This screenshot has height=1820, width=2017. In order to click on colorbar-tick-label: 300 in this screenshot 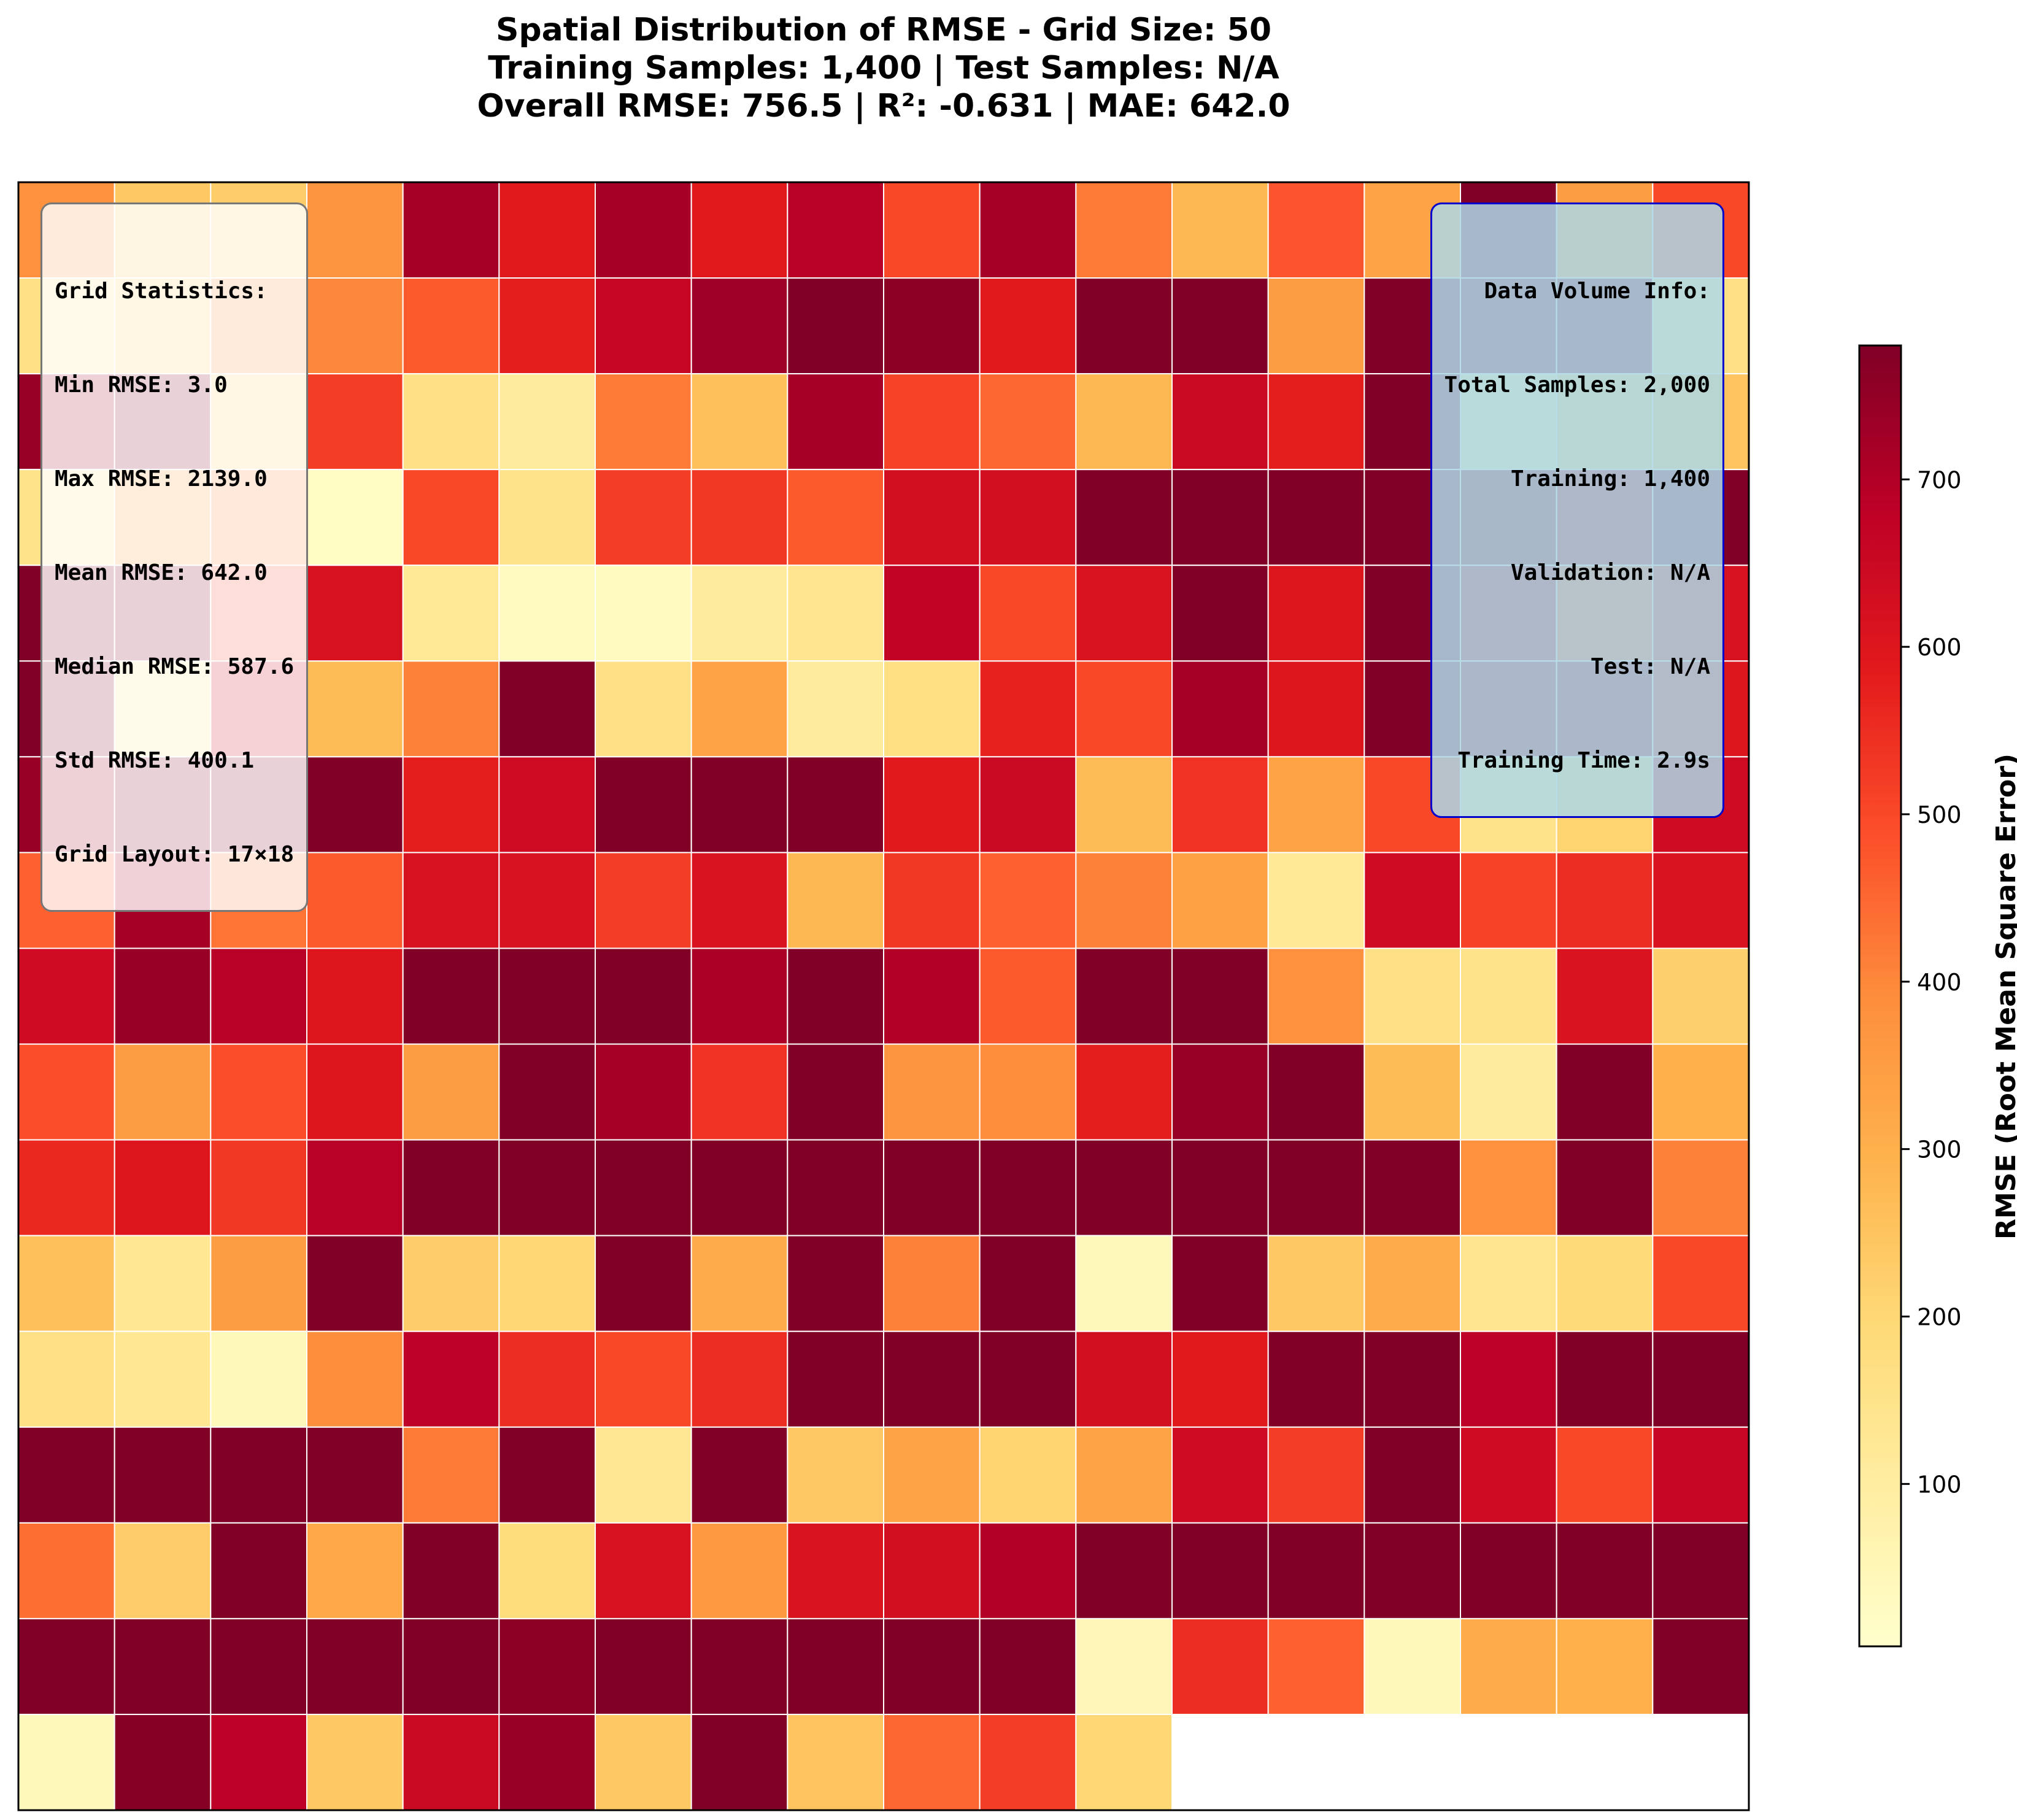, I will do `click(1940, 1150)`.